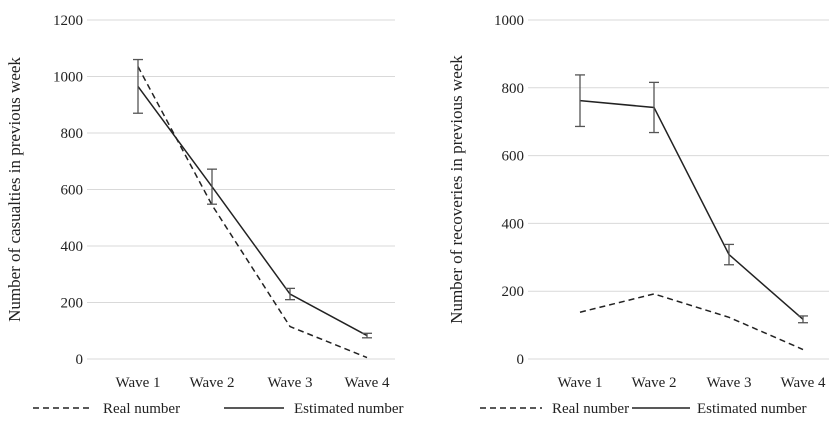  I want to click on real-number-line, so click(691, 322).